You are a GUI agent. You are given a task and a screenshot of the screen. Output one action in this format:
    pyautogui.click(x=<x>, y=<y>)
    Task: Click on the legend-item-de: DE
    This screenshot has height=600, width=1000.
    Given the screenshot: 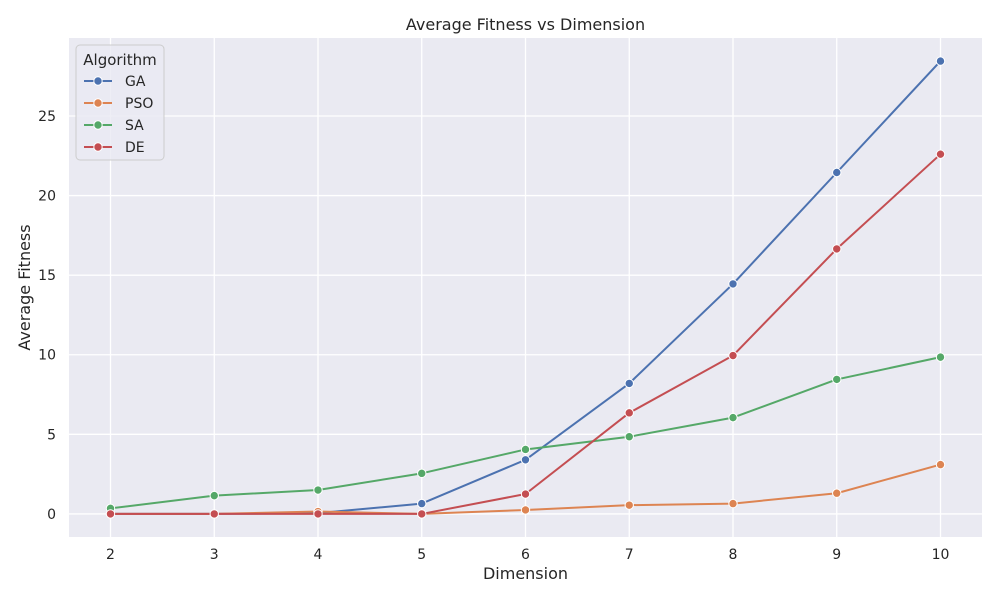 What is the action you would take?
    pyautogui.click(x=114, y=148)
    